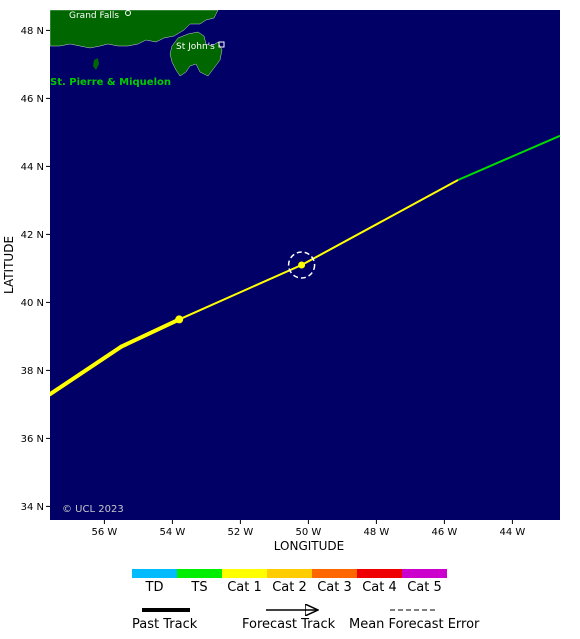 The image size is (580, 639). What do you see at coordinates (513, 532) in the screenshot?
I see `x-tick-label: 44 W` at bounding box center [513, 532].